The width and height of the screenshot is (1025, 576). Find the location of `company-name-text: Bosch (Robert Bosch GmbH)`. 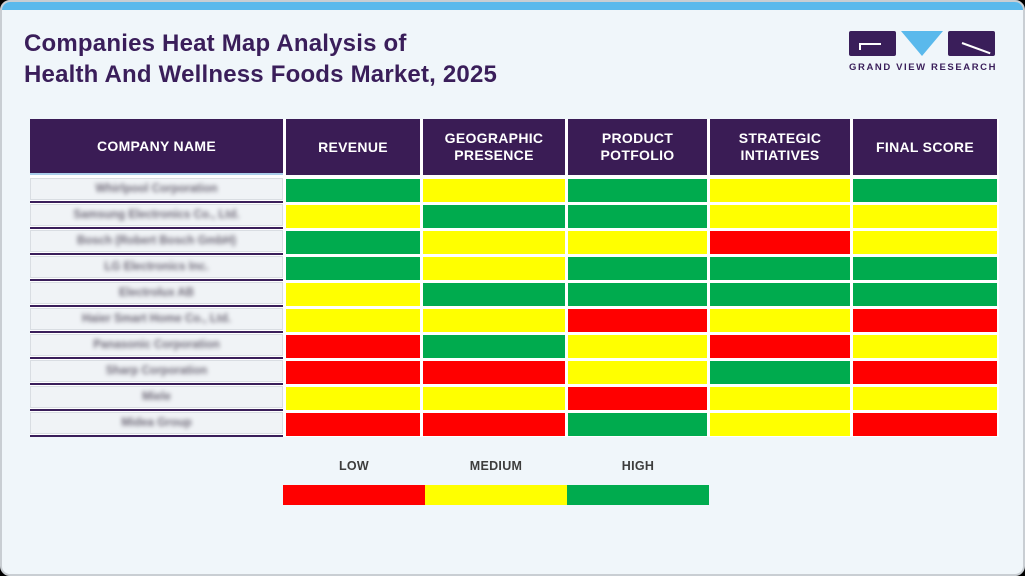

company-name-text: Bosch (Robert Bosch GmbH) is located at coordinates (156, 241).